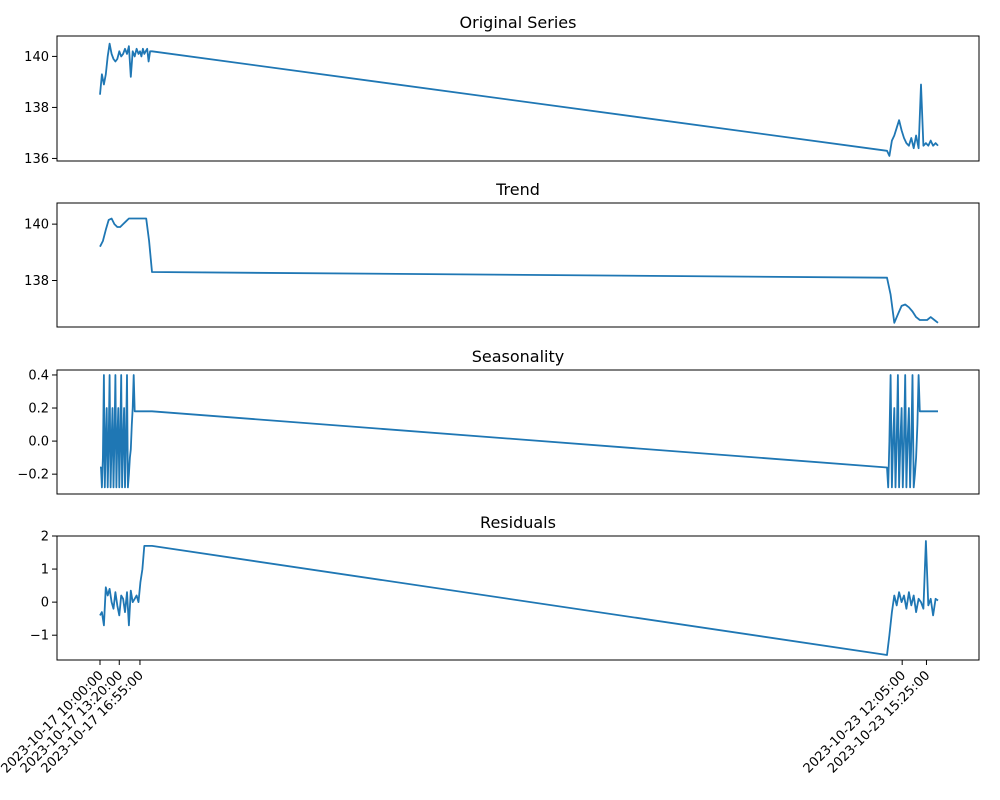 The height and width of the screenshot is (800, 1000). I want to click on x-tick-label: 2023-10-17 13:20:00, so click(72, 722).